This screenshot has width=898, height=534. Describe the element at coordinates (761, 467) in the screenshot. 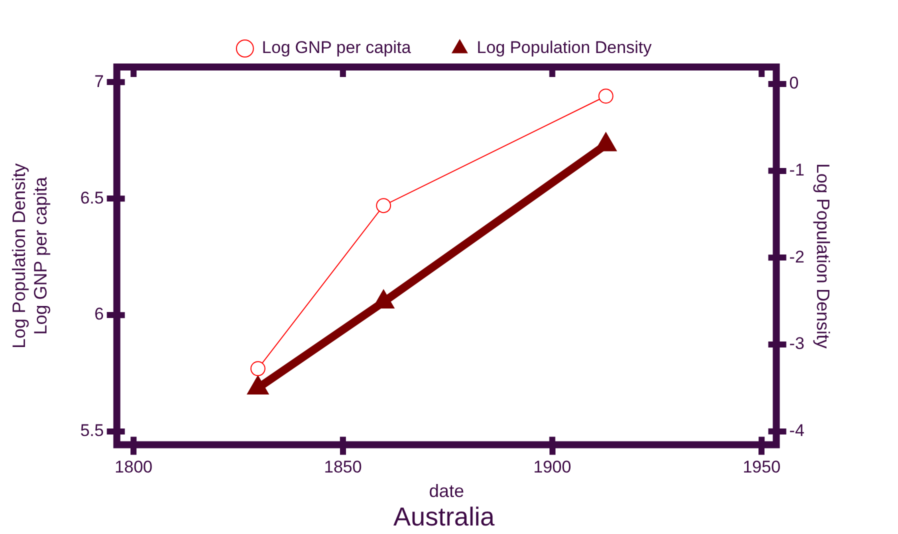

I see `x-tick-label: 1950` at that location.